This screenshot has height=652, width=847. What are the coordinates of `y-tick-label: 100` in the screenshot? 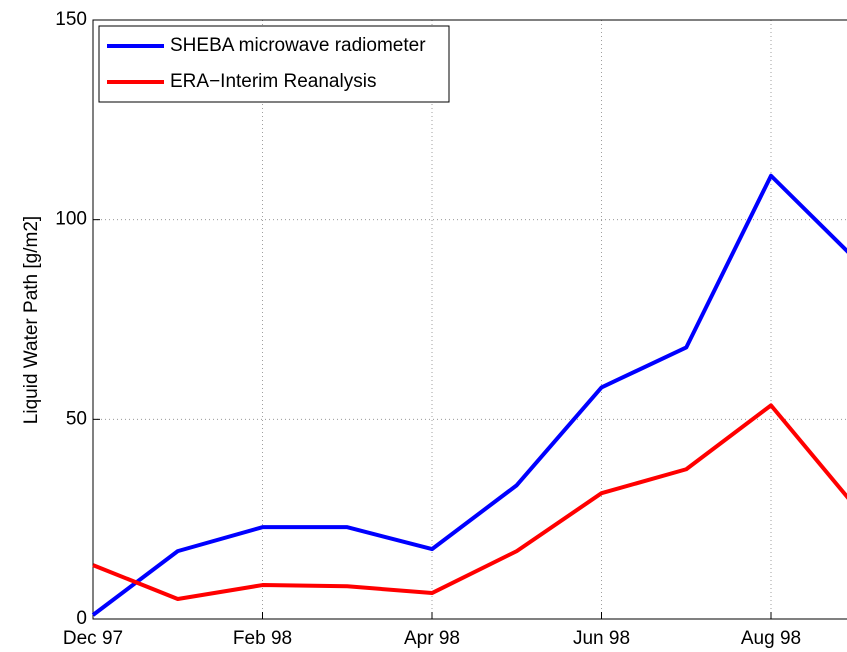 It's located at (71, 219).